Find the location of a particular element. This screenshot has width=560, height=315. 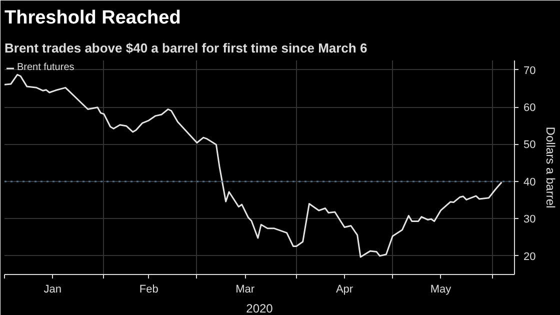

x-tick-label: Jan is located at coordinates (53, 290).